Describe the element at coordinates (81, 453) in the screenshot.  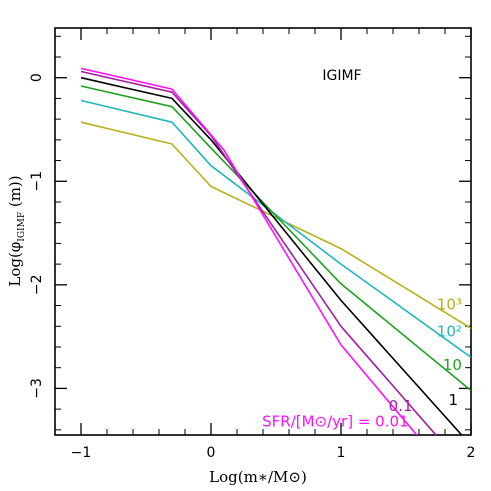
I see `x-tick-label: −1` at that location.